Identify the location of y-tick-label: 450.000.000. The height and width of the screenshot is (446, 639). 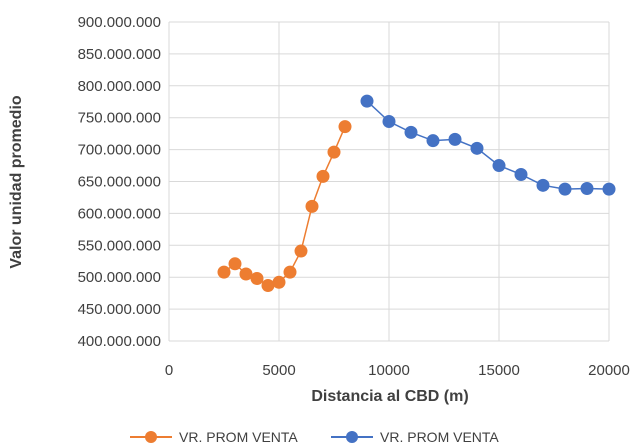
(119, 309).